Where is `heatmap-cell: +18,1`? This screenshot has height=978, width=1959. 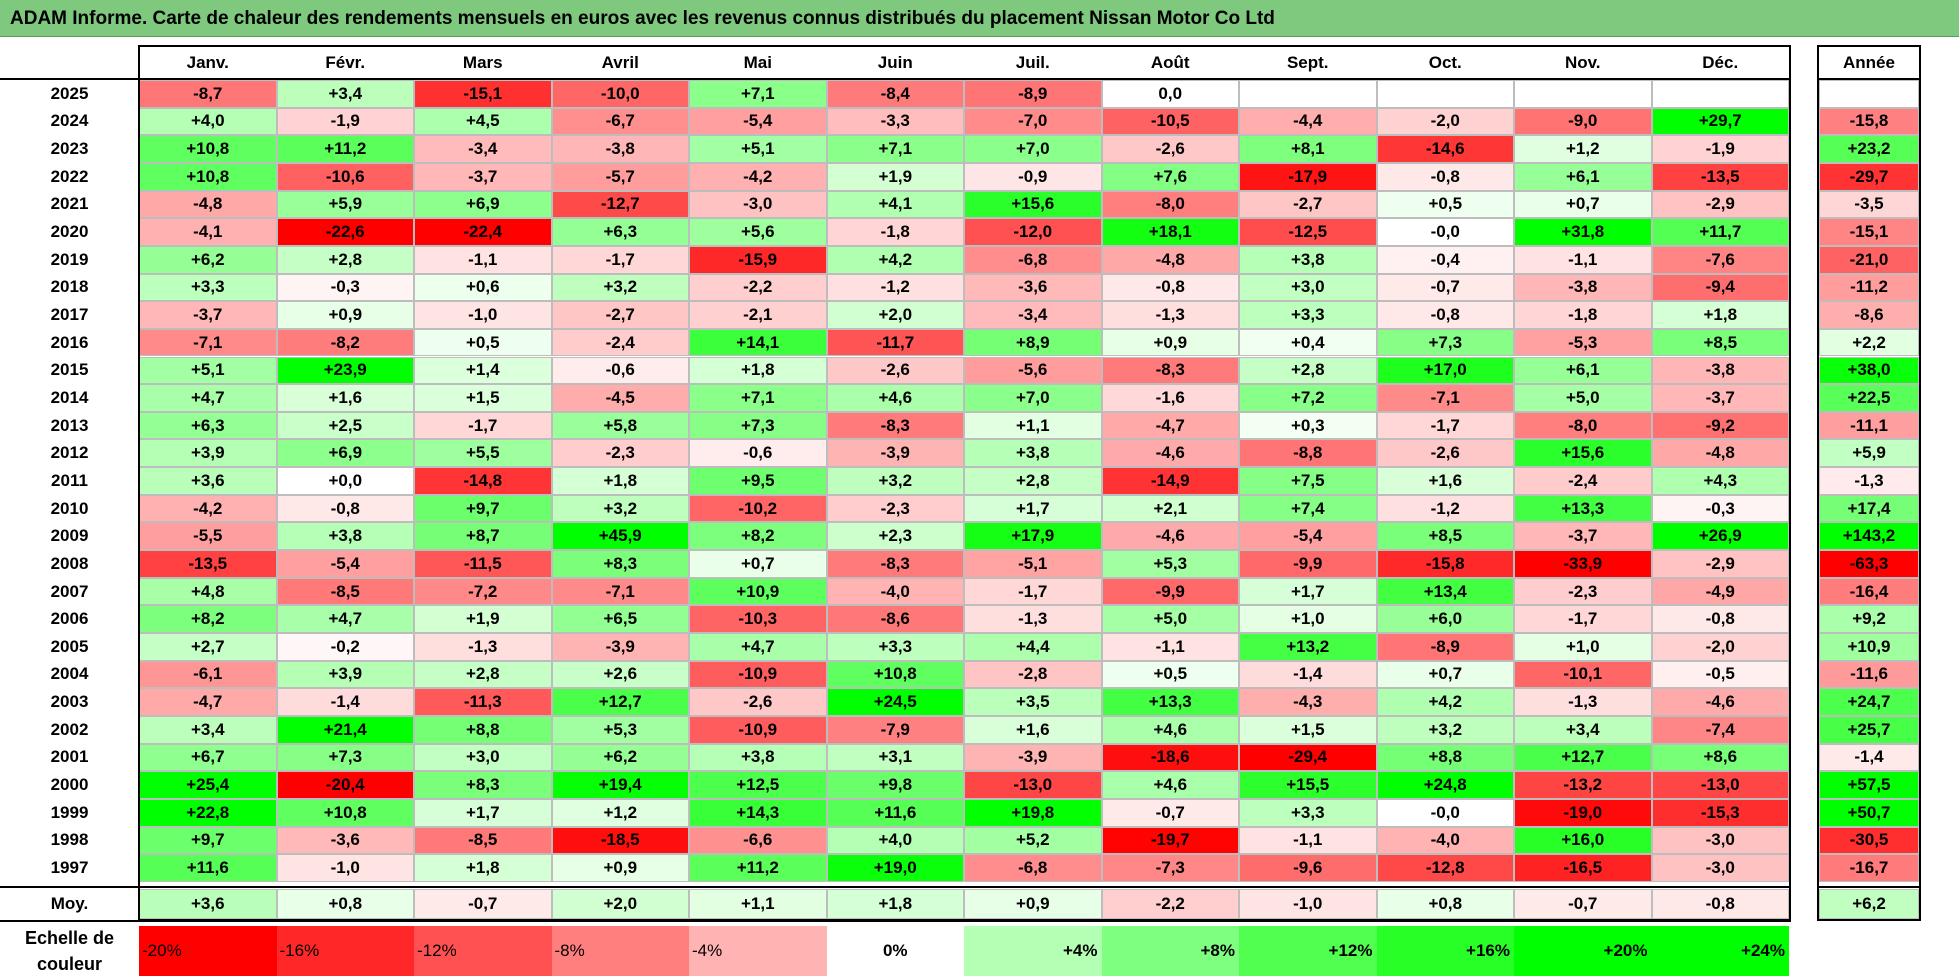
heatmap-cell: +18,1 is located at coordinates (1170, 232).